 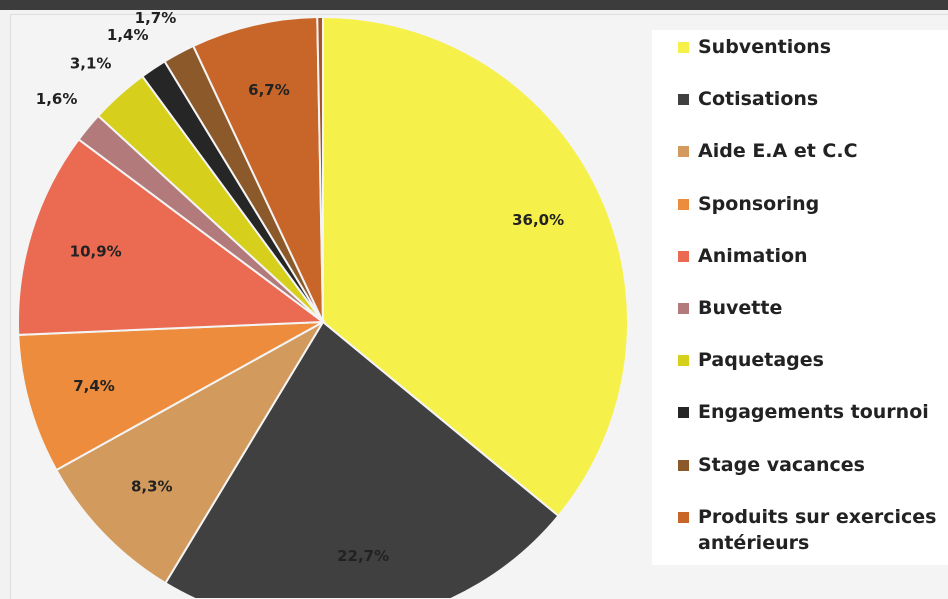 What do you see at coordinates (765, 47) in the screenshot?
I see `legend-label: Subventions` at bounding box center [765, 47].